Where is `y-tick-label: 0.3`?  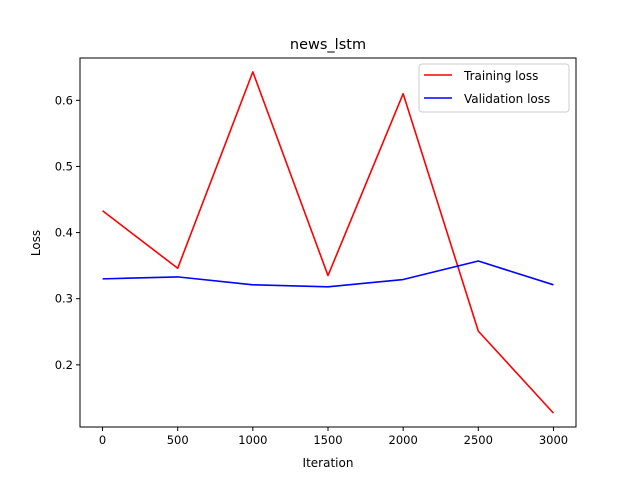
y-tick-label: 0.3 is located at coordinates (64, 299).